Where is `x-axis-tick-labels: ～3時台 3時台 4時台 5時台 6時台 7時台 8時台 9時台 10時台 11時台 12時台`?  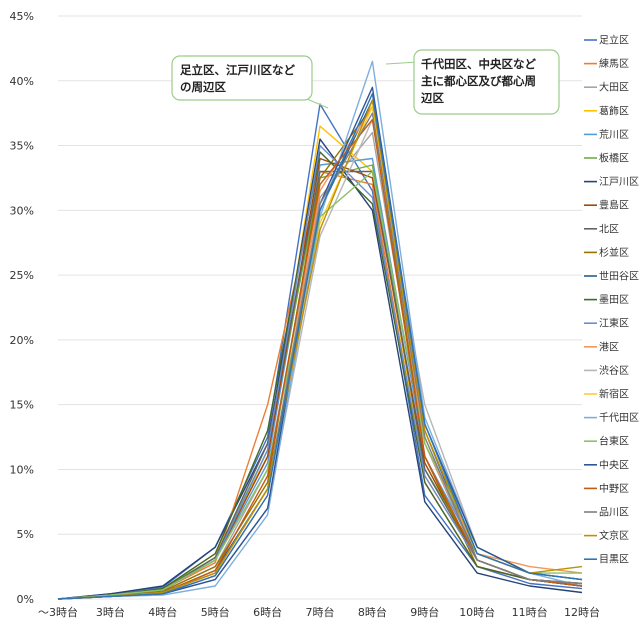
x-axis-tick-labels: ～3時台 3時台 4時台 5時台 6時台 7時台 8時台 9時台 10時台 11時台 12時台 is located at coordinates (319, 612).